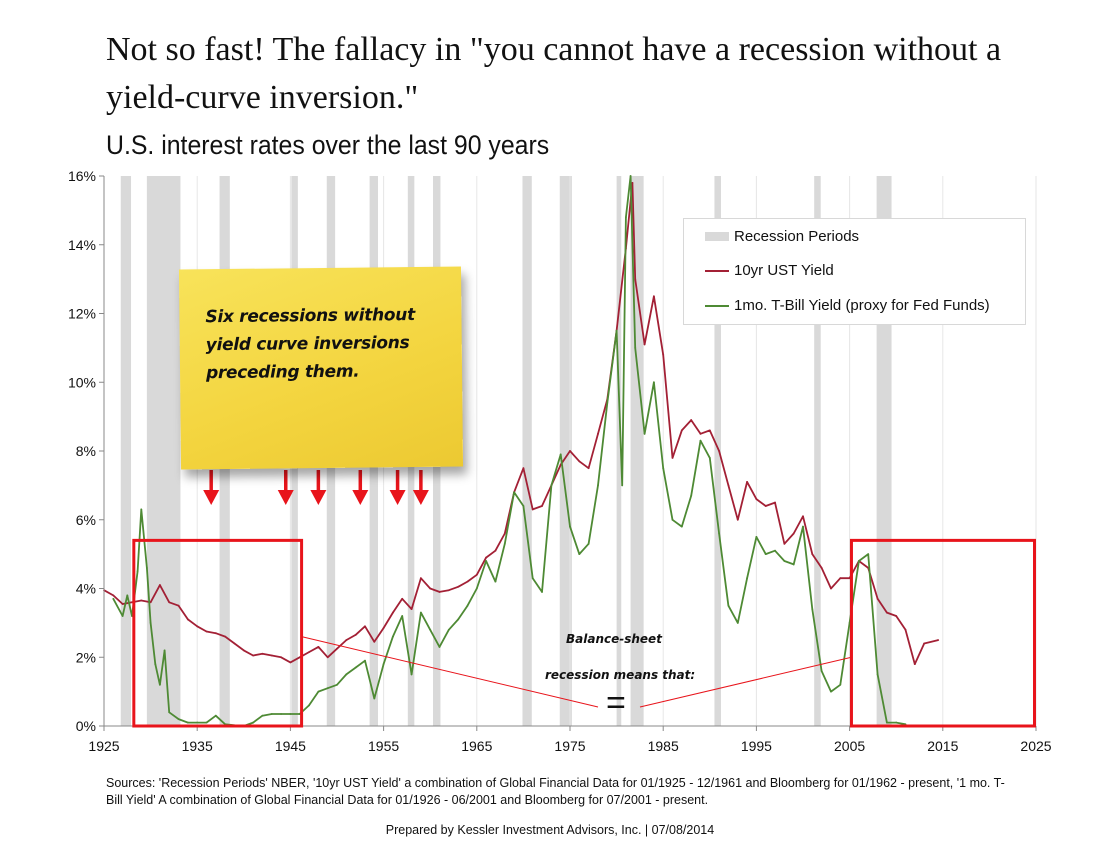  I want to click on x-tick-label-5: 1975, so click(569, 746).